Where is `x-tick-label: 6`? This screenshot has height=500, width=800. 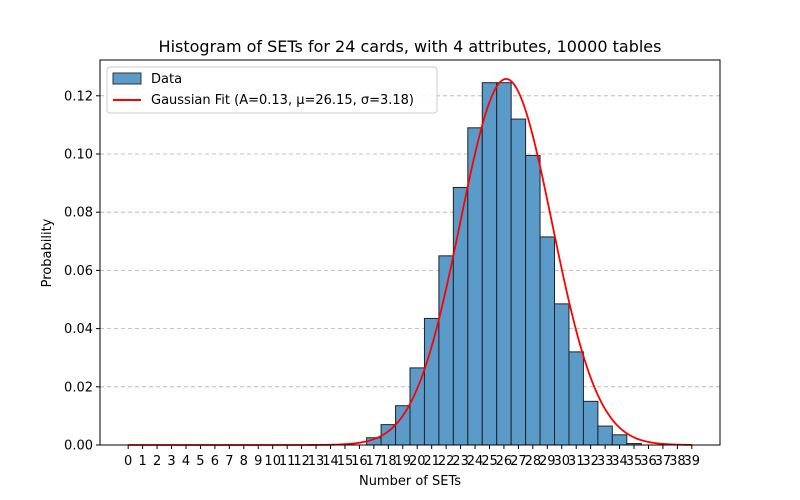
x-tick-label: 6 is located at coordinates (215, 461).